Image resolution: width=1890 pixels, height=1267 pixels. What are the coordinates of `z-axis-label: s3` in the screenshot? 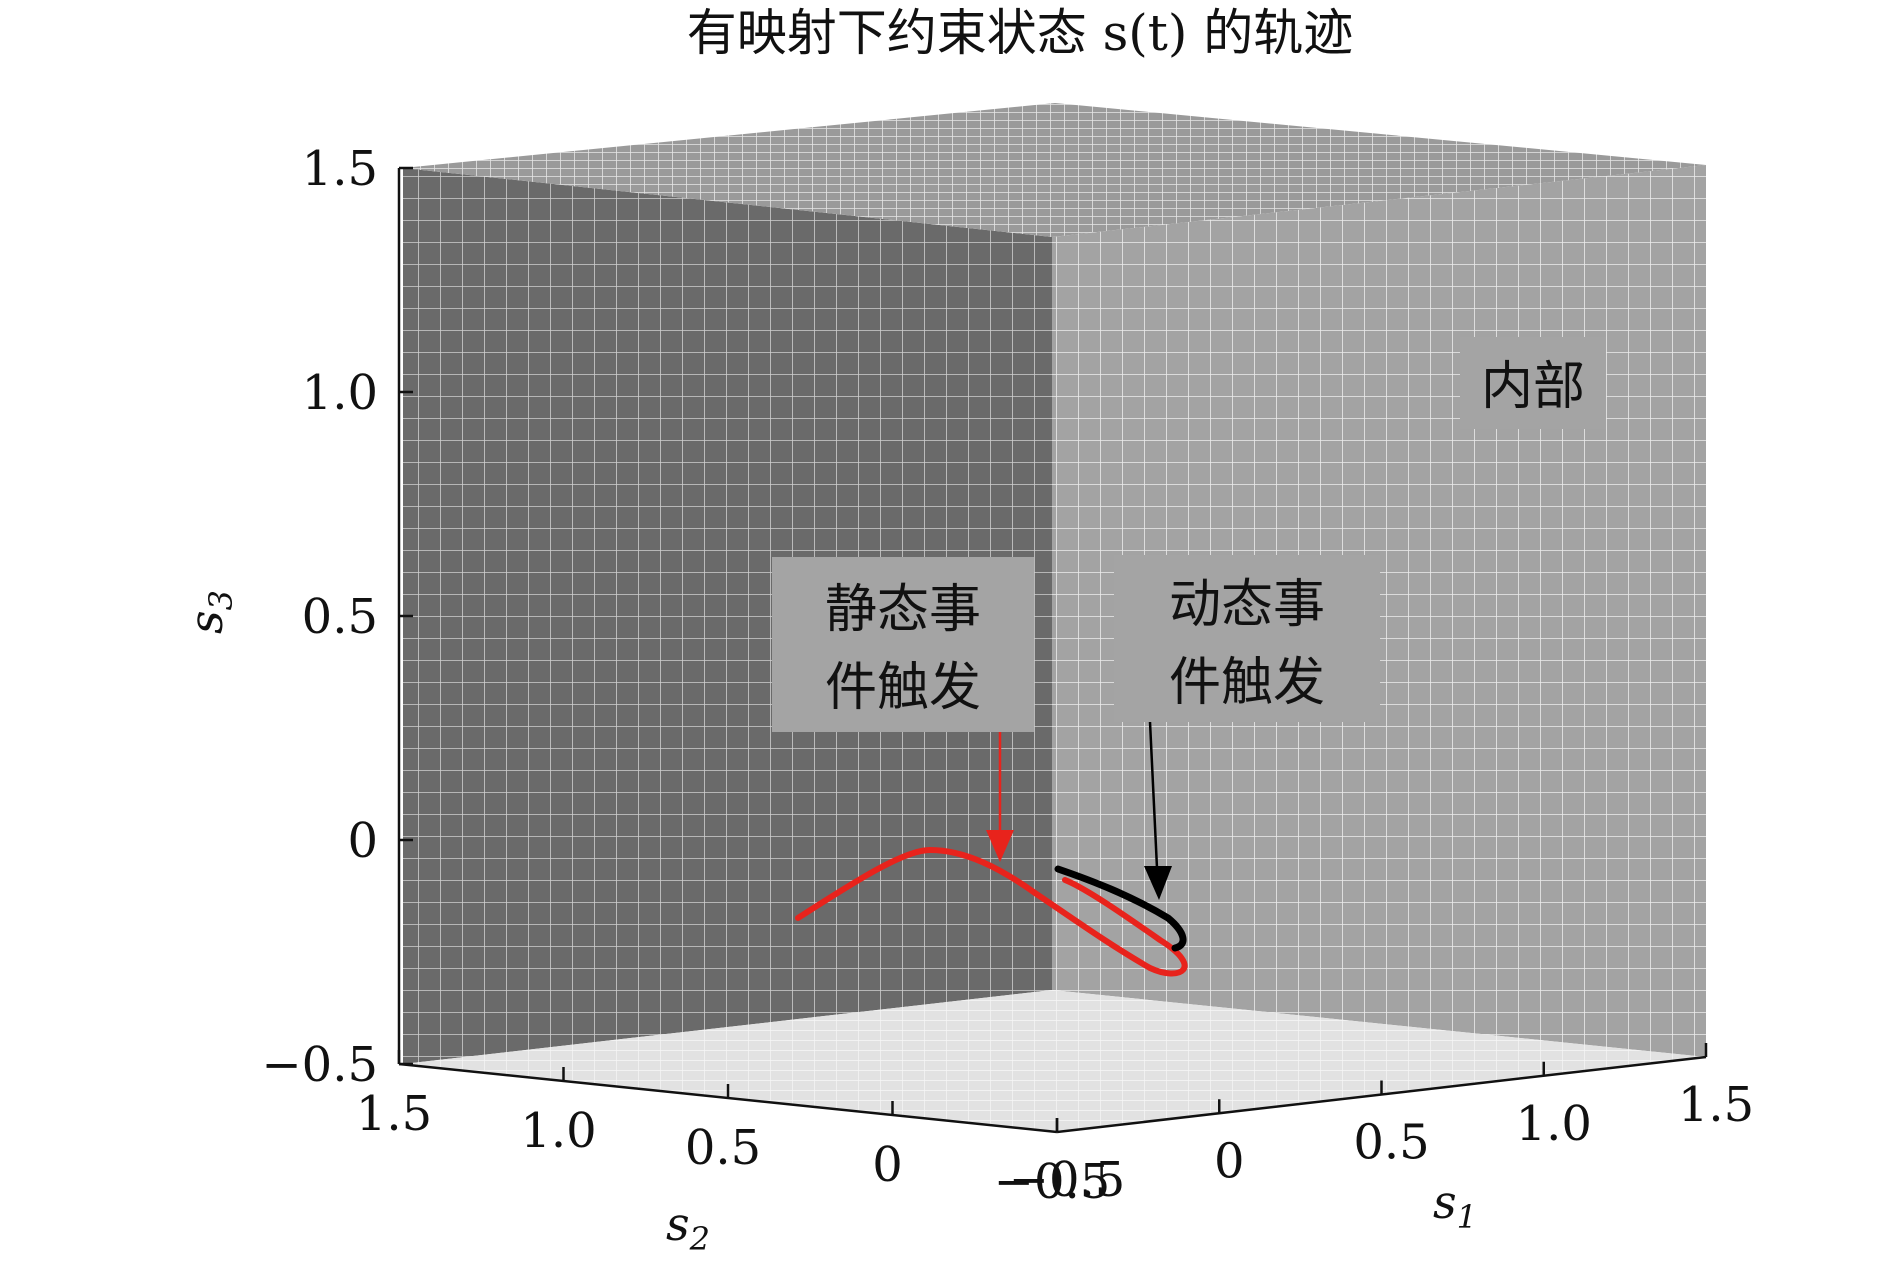 It's located at (209, 612).